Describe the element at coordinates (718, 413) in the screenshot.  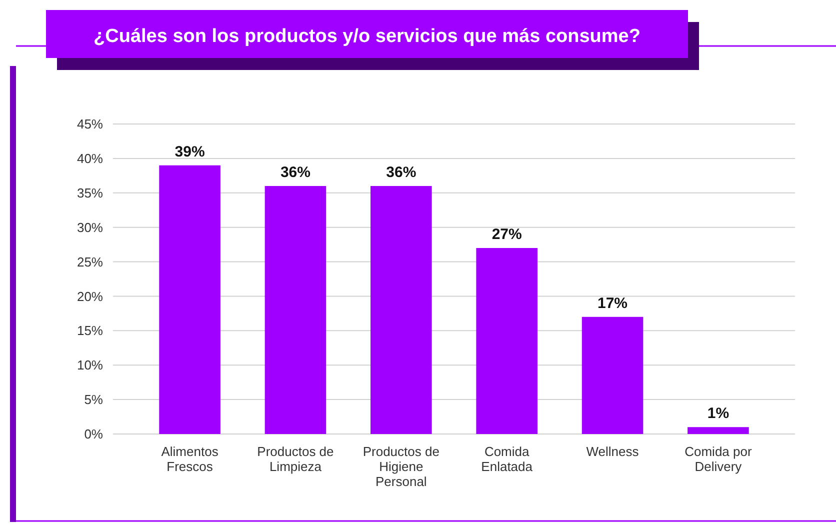
I see `data-label: 1%` at that location.